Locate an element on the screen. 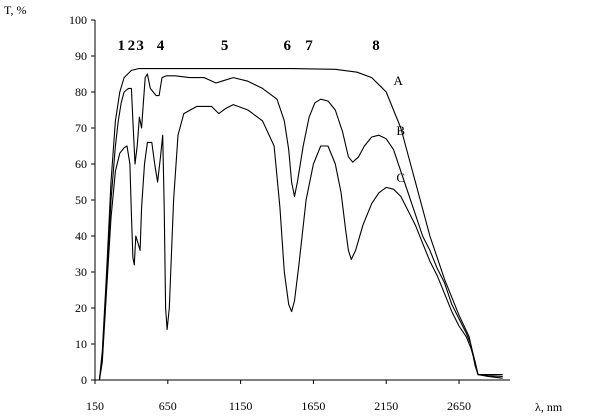 This screenshot has width=598, height=416. x-axis-ticks: 150 650 1150 1650 2150 2650 is located at coordinates (278, 396).